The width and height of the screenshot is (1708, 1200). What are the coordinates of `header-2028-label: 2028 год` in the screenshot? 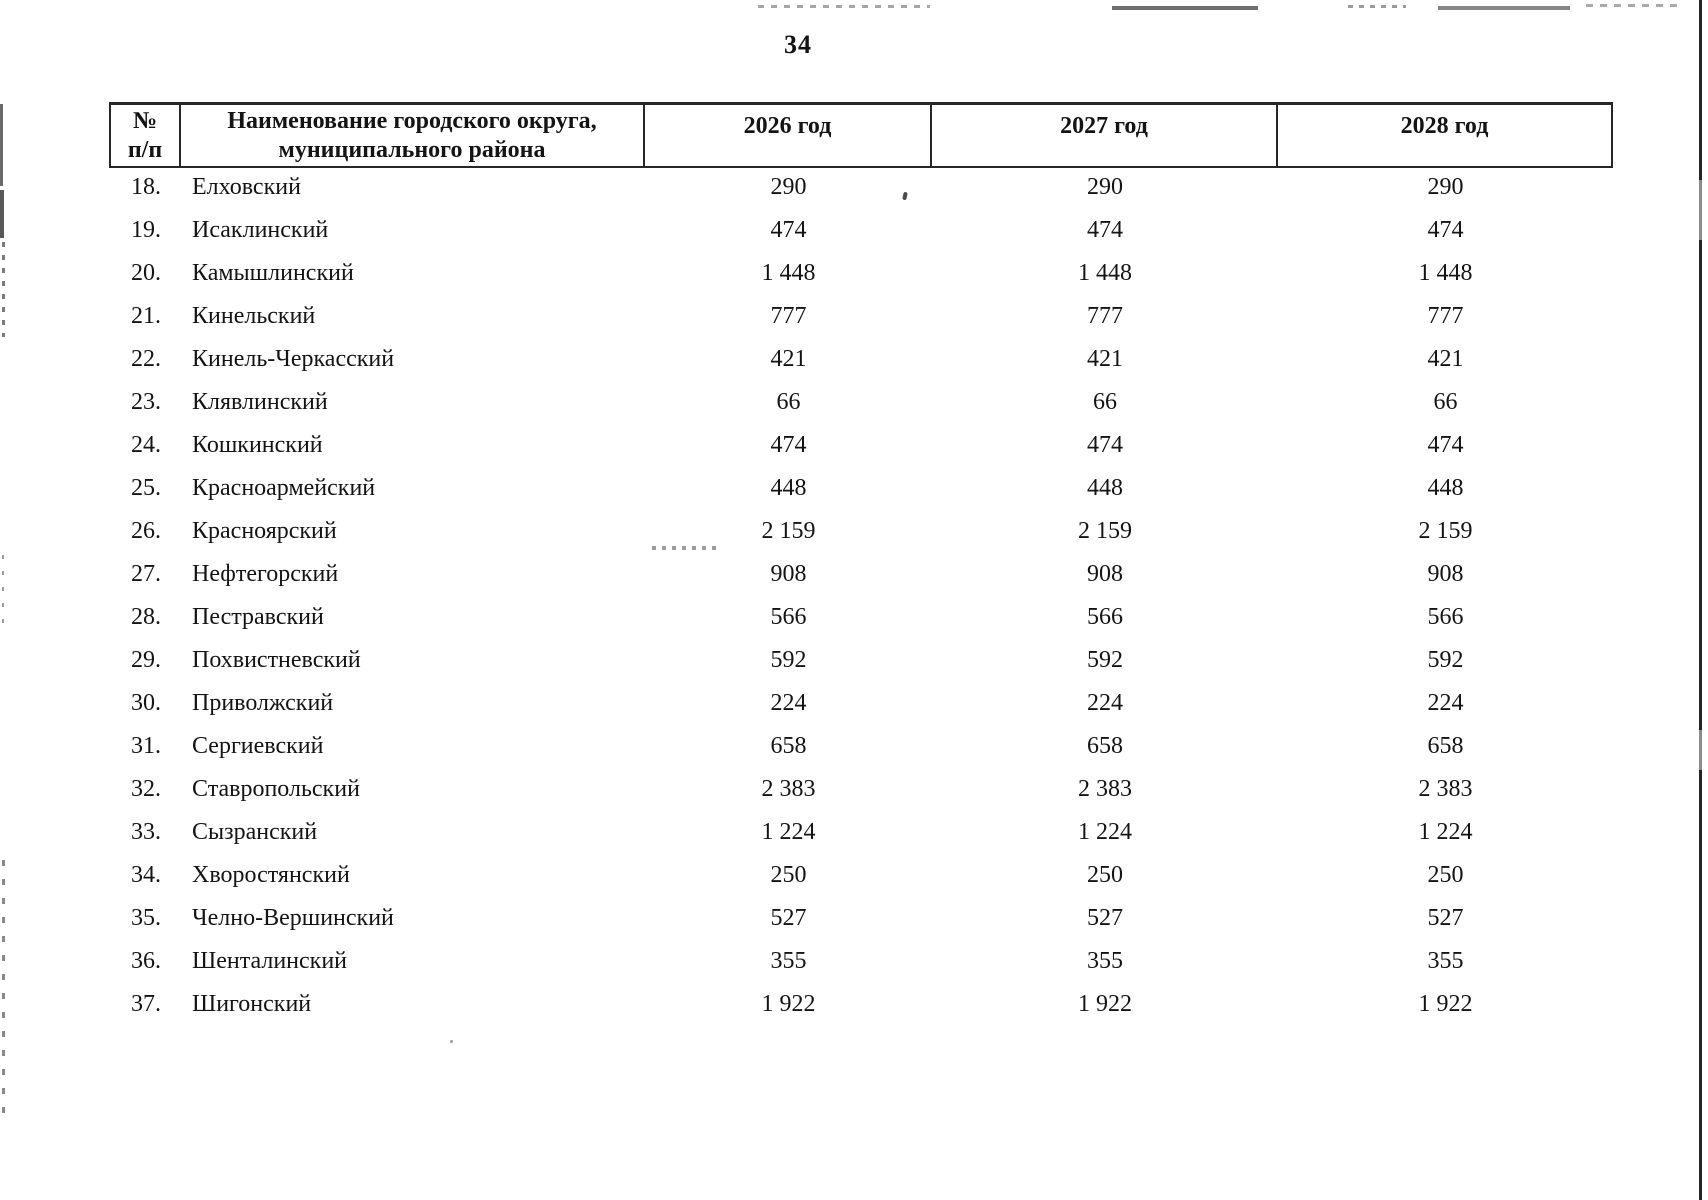 It's located at (1444, 126).